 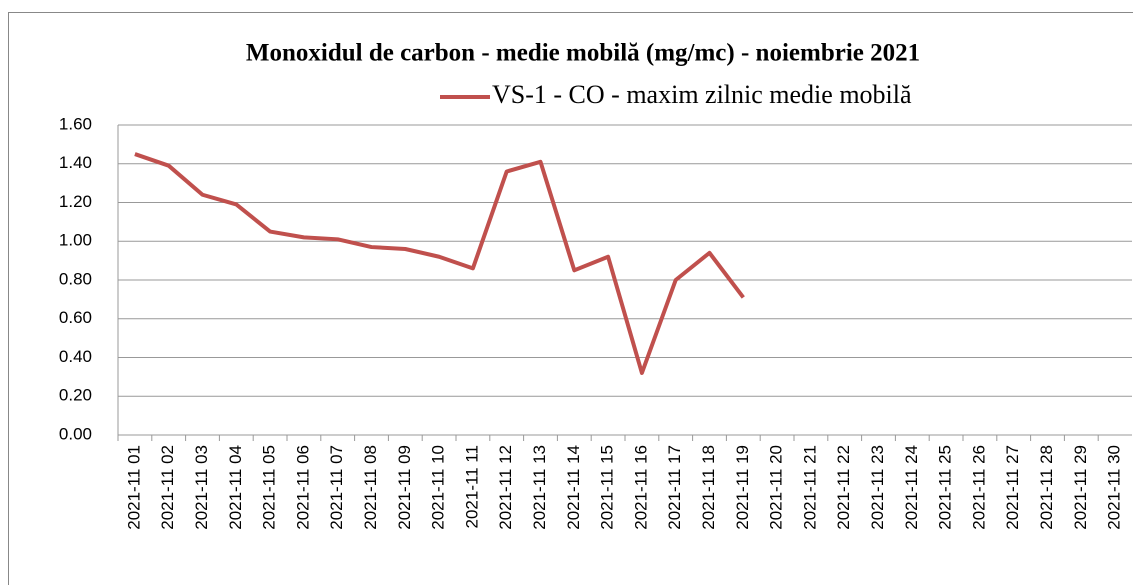 What do you see at coordinates (75, 240) in the screenshot?
I see `y-tick-label: 1.00` at bounding box center [75, 240].